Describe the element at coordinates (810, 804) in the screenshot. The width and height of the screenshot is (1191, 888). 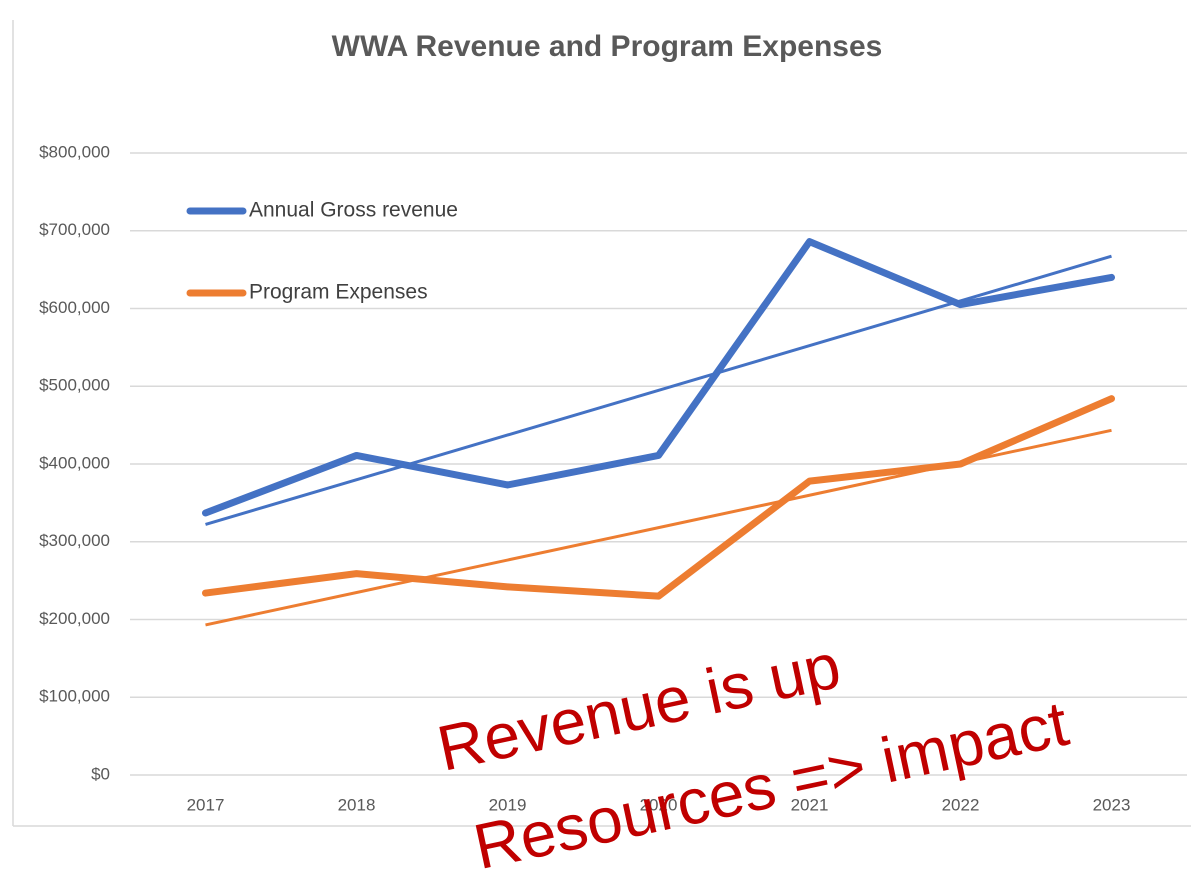
I see `x-tick-label: 2021` at that location.